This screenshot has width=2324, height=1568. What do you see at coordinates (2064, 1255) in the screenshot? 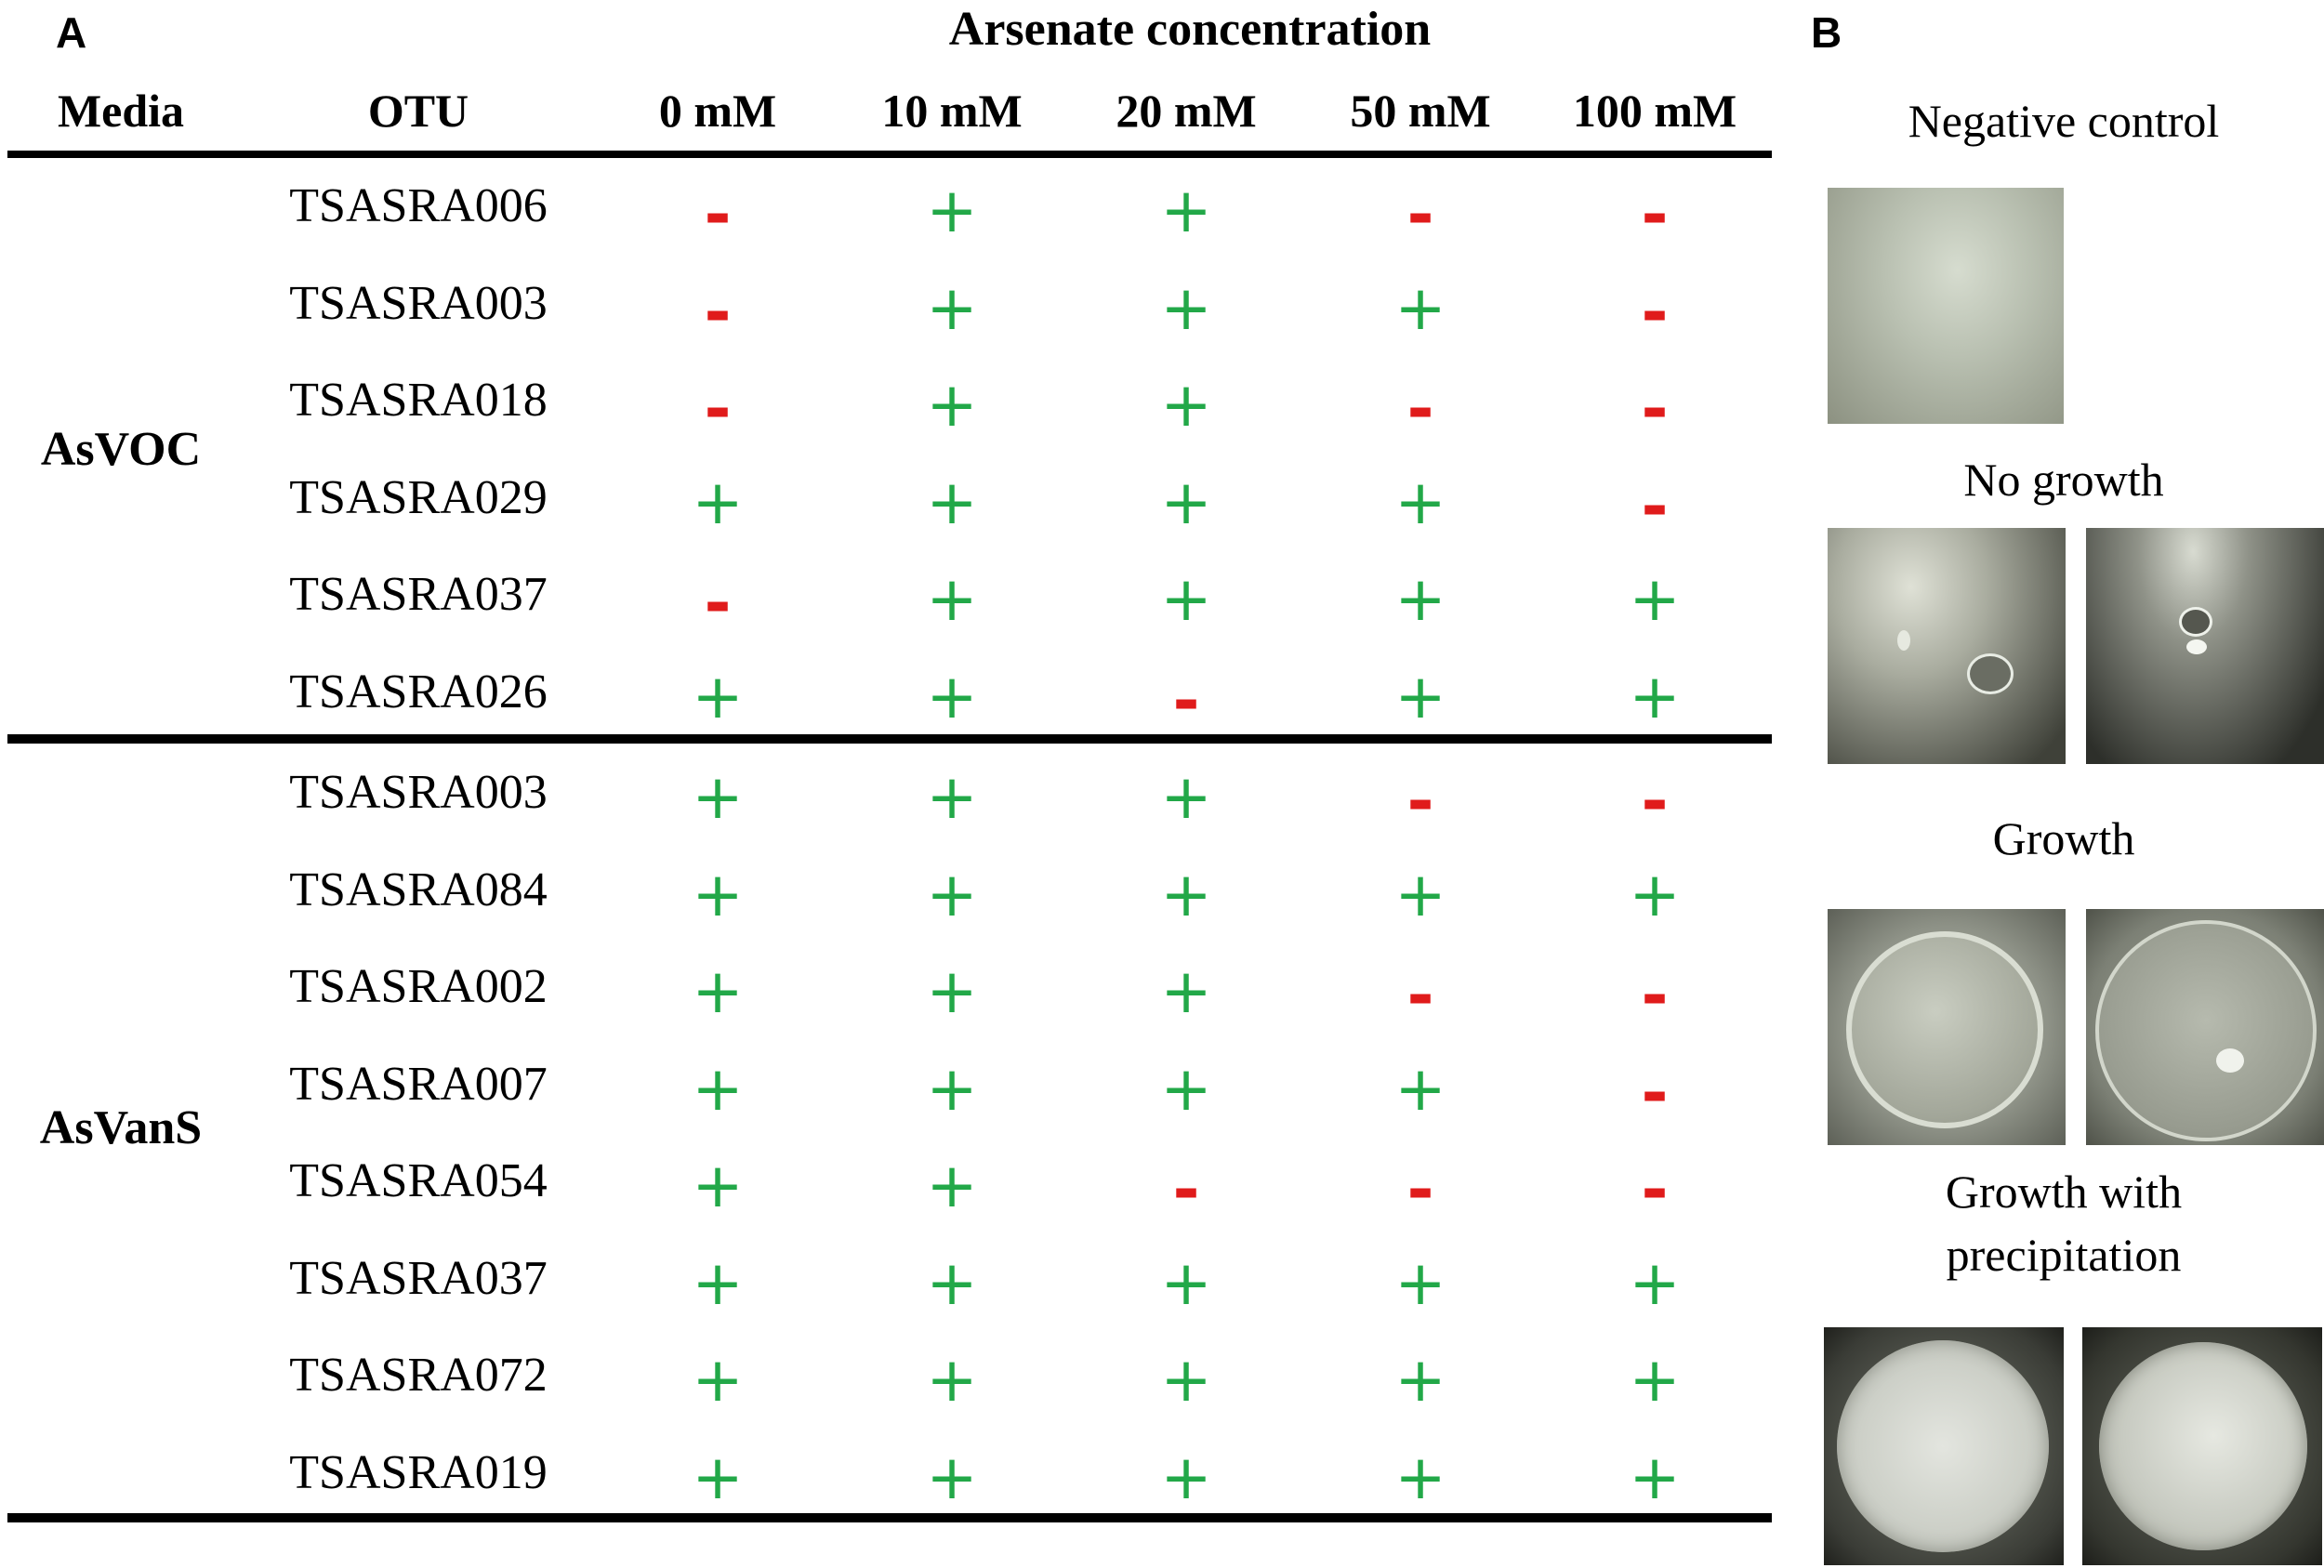
I see `caption-growth-precip-line2: precipitation` at bounding box center [2064, 1255].